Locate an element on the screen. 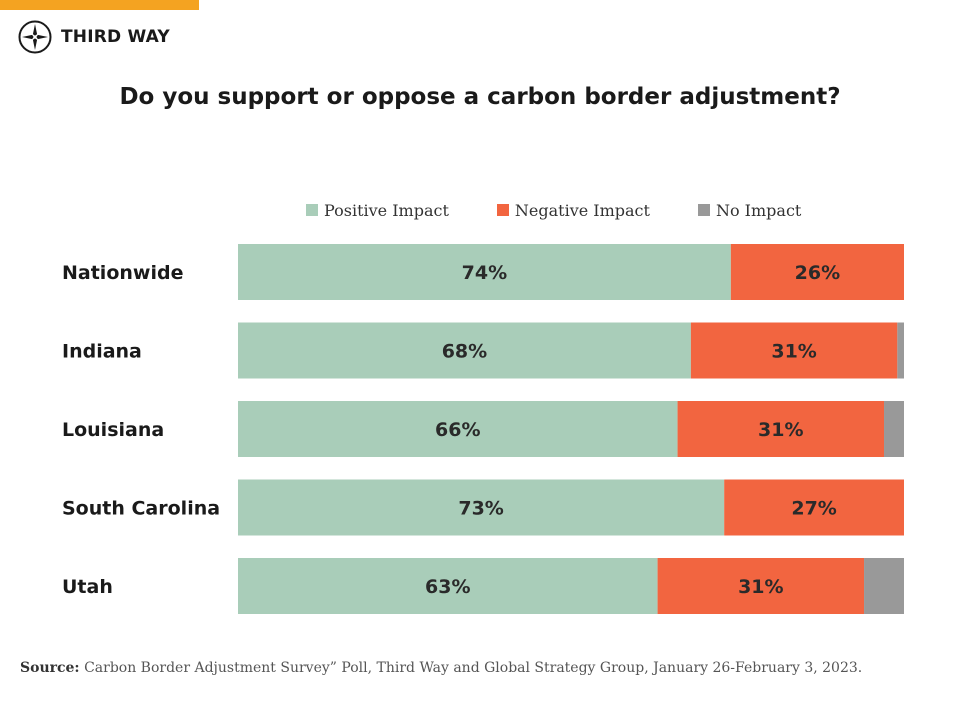  data-label: 68% is located at coordinates (464, 352).